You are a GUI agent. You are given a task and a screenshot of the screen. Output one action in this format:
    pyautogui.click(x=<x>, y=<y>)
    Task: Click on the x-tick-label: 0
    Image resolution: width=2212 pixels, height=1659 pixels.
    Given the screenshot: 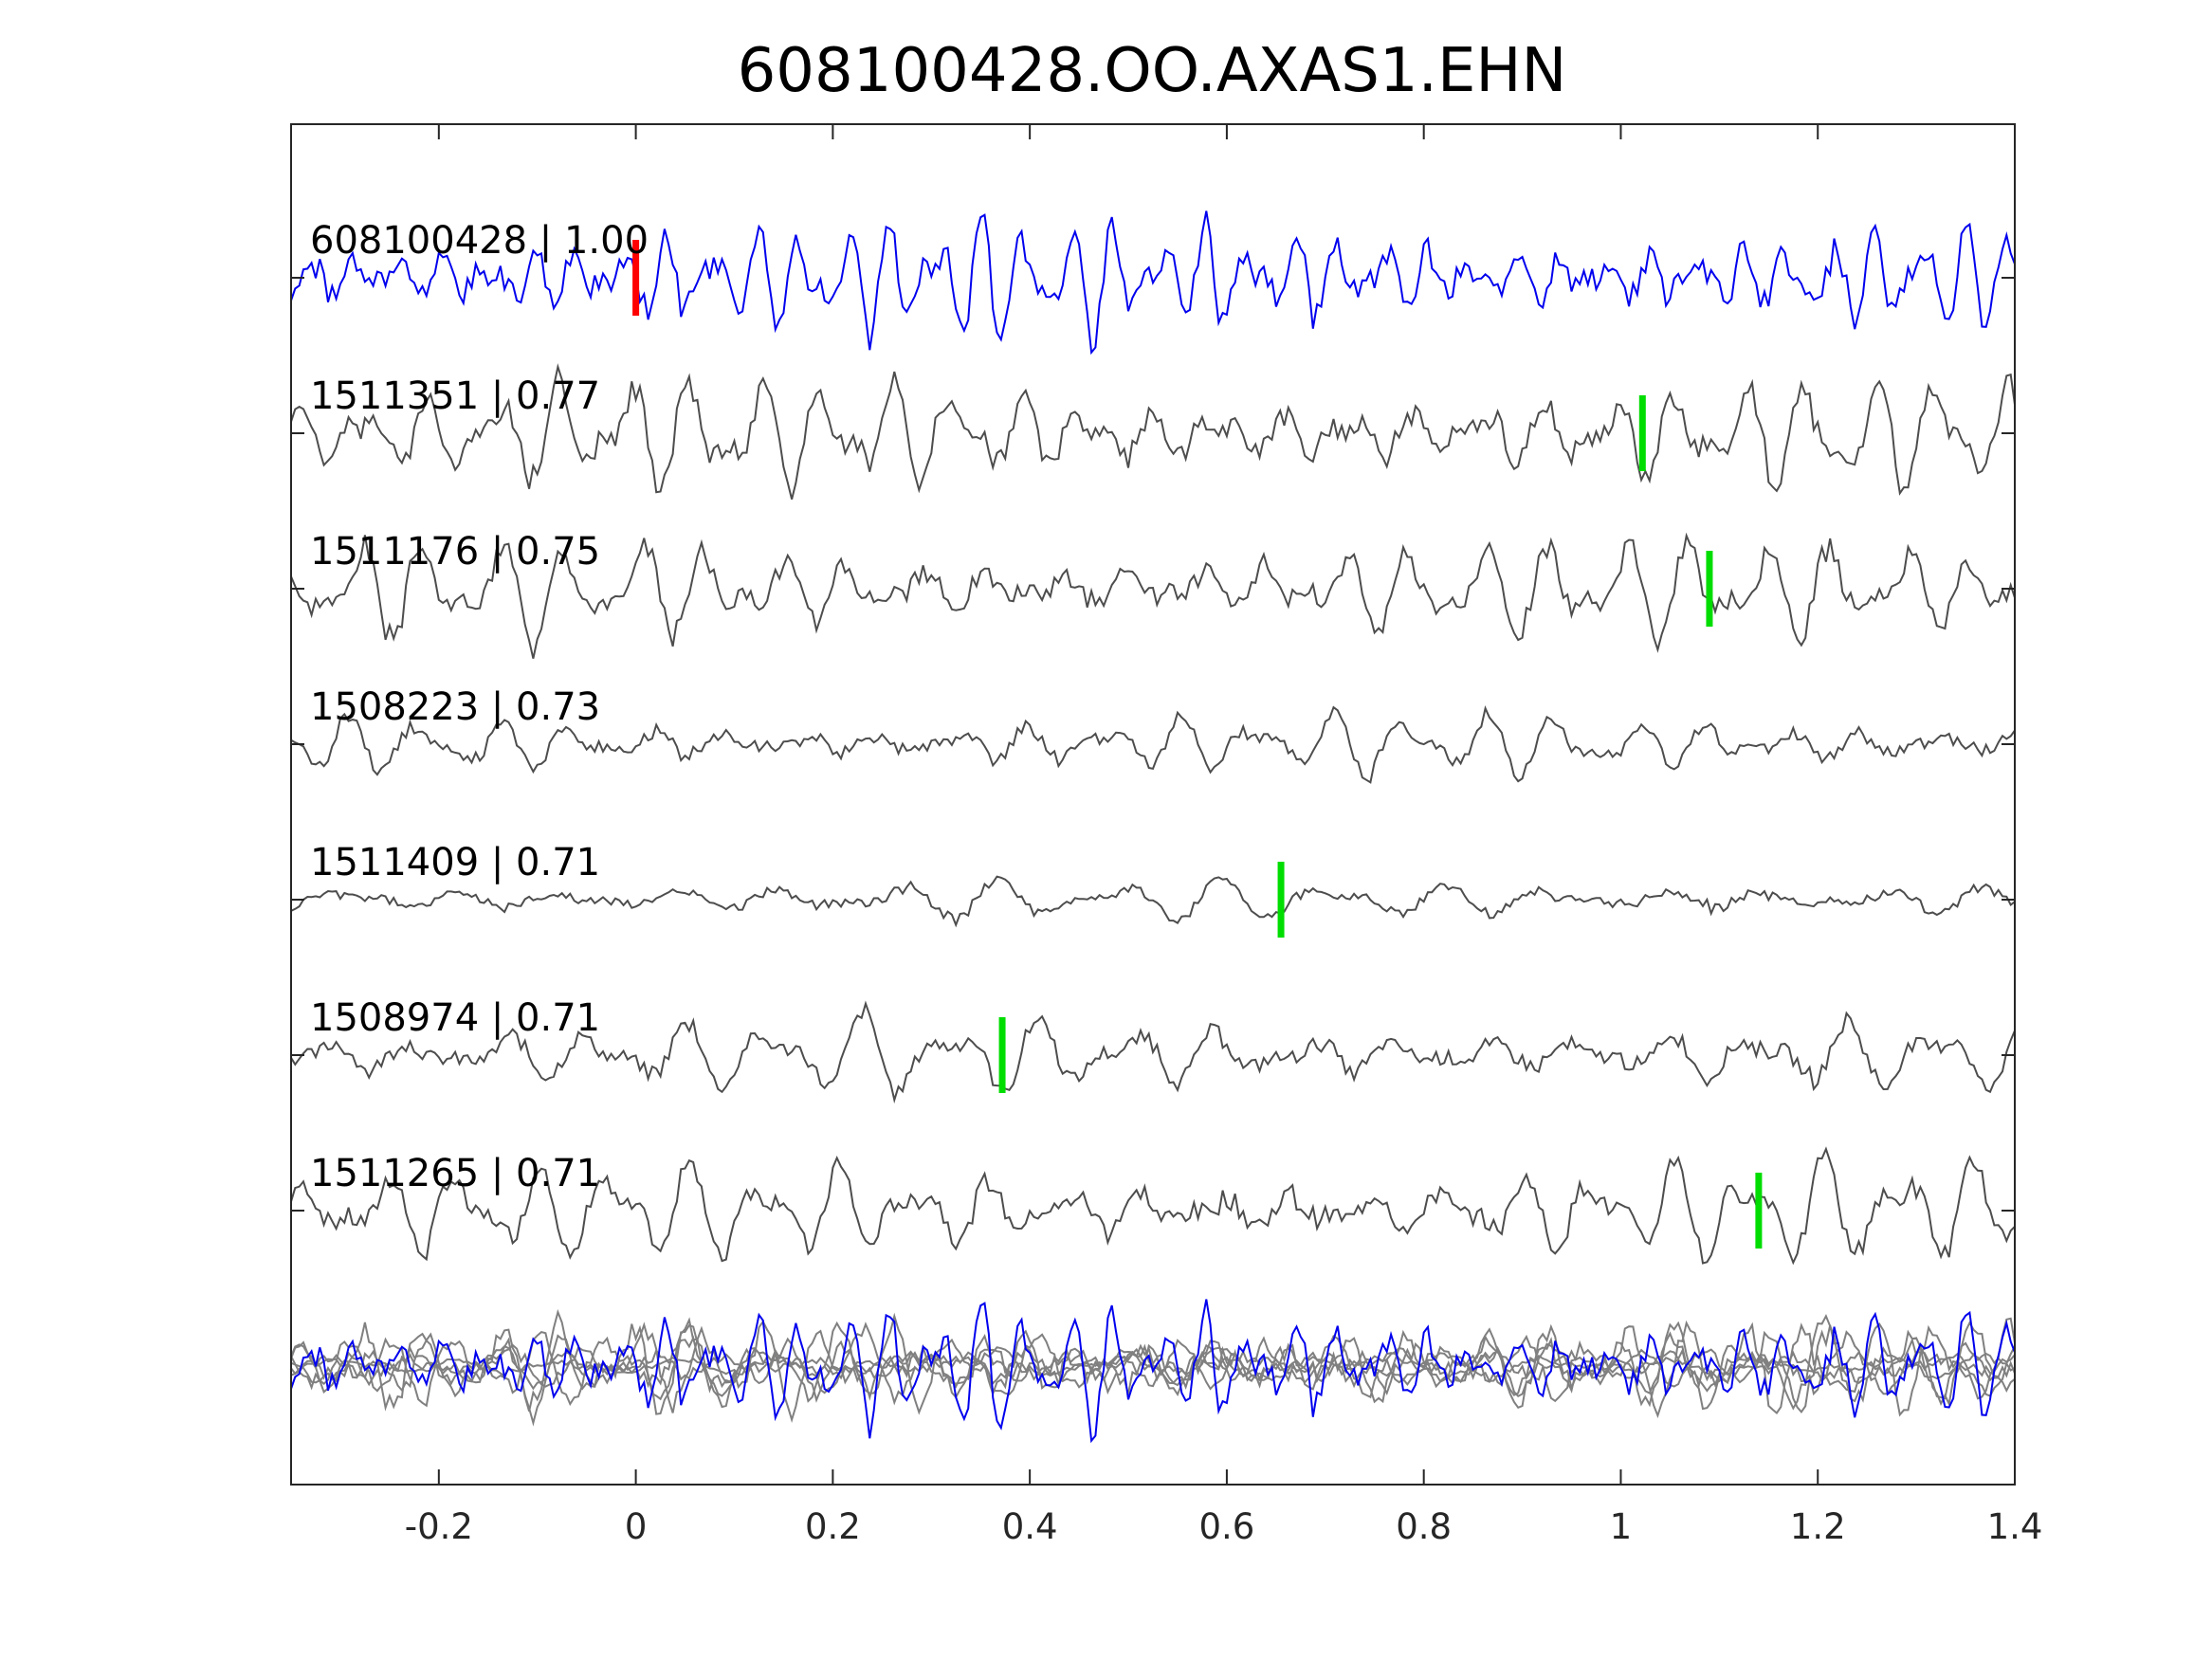 What is the action you would take?
    pyautogui.click(x=636, y=1526)
    